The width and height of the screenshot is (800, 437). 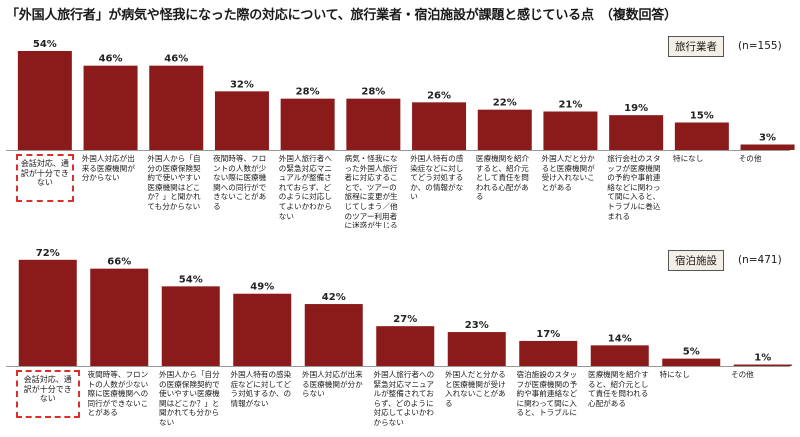 What do you see at coordinates (570, 105) in the screenshot?
I see `bar-value-label: 21%` at bounding box center [570, 105].